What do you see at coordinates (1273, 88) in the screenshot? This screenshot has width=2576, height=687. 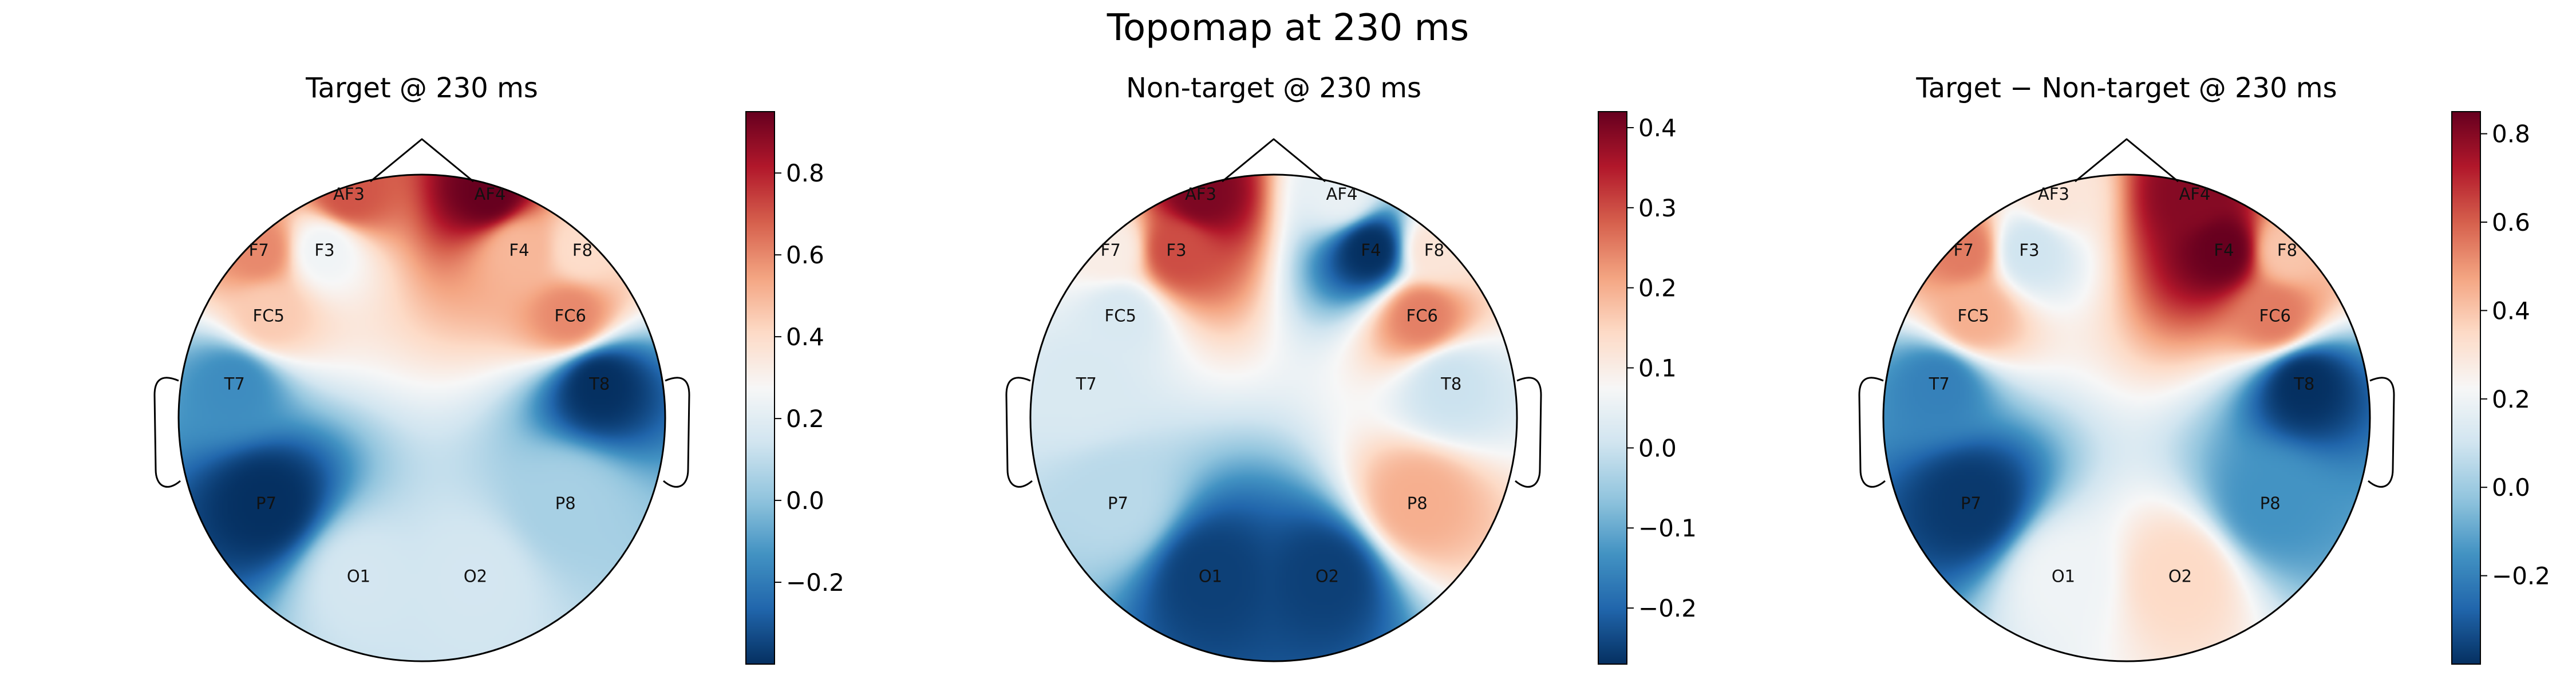 I see `panel-title: Non-target @ 230 ms` at bounding box center [1273, 88].